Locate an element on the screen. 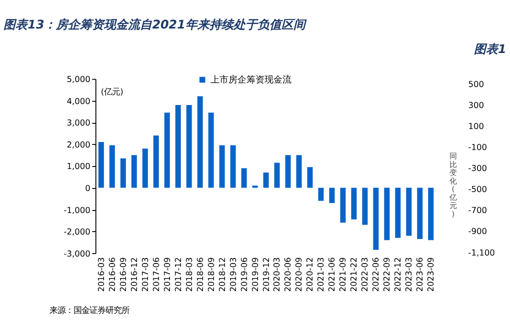 This screenshot has width=510, height=326. x-tick-label: 2017-09 is located at coordinates (167, 274).